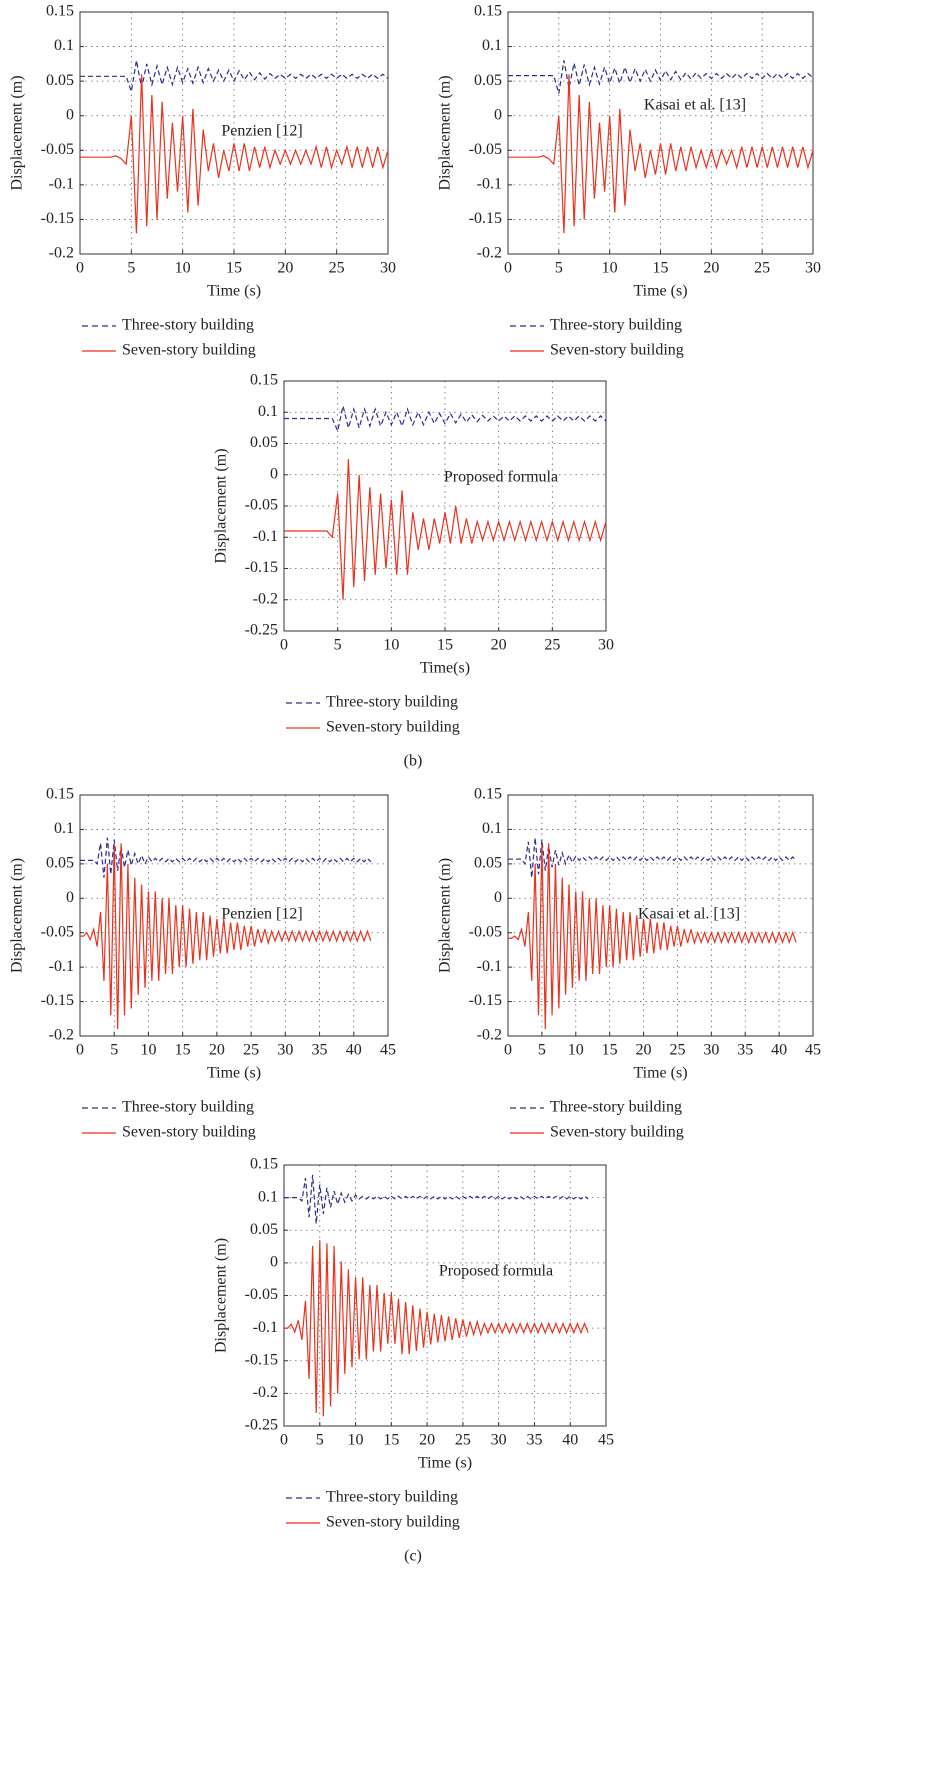  Describe the element at coordinates (534, 1440) in the screenshot. I see `x-tick-label: 35` at that location.